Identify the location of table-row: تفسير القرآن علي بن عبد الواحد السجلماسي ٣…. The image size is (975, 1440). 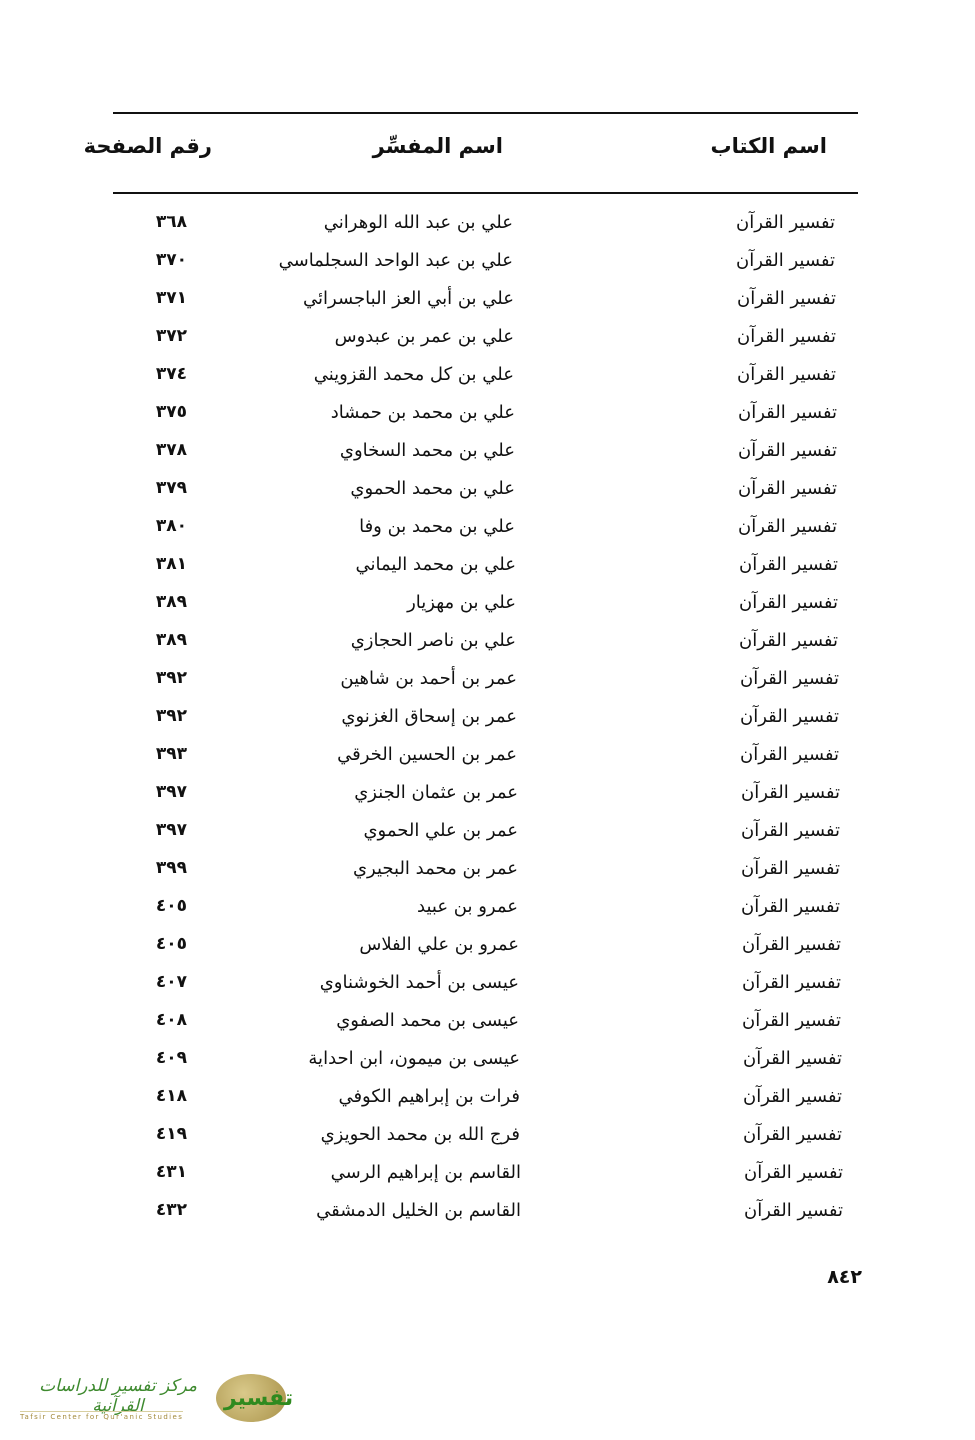
(487, 263).